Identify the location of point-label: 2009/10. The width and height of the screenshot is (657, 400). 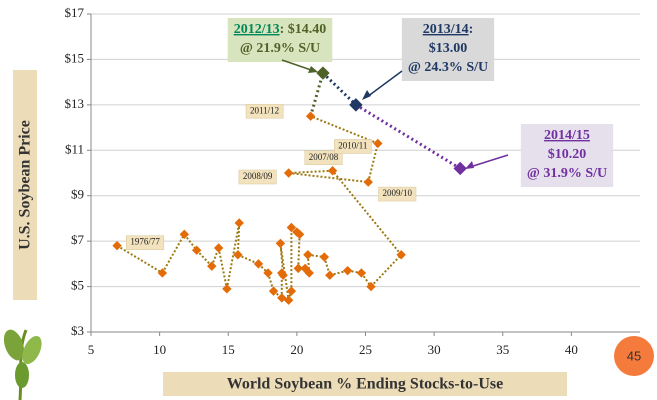
(397, 194).